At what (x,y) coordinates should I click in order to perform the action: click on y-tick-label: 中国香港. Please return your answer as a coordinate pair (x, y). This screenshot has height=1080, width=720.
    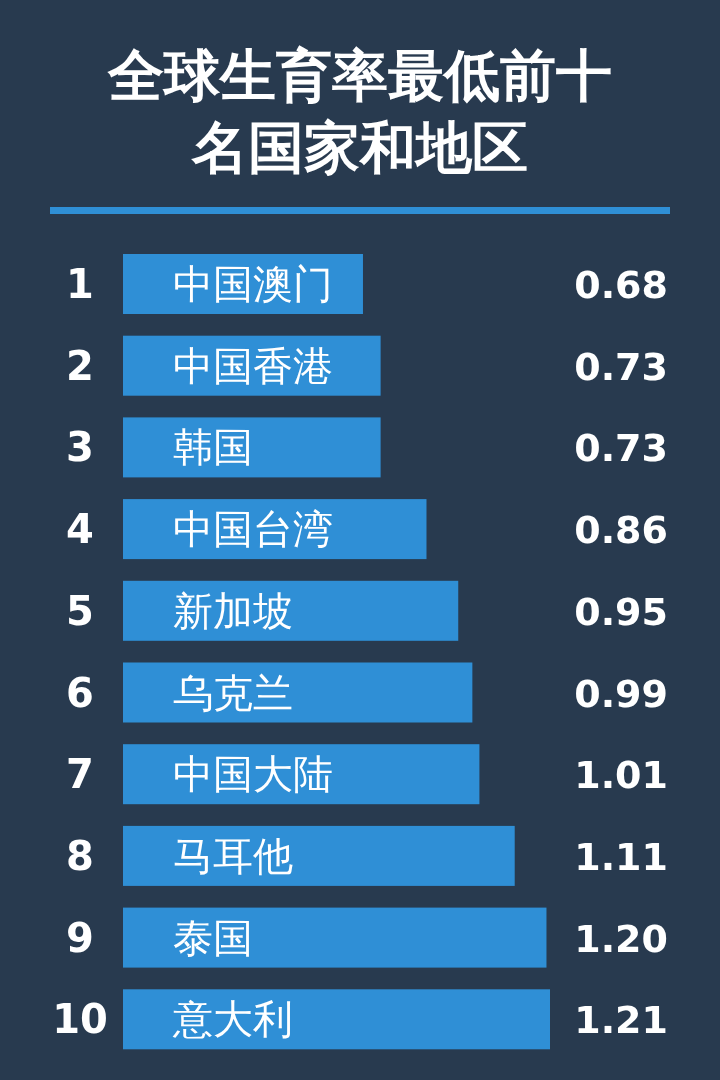
    Looking at the image, I should click on (253, 365).